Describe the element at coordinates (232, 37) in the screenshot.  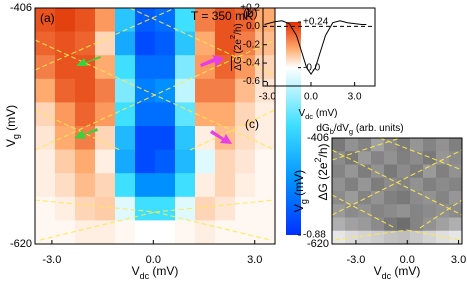
I see `y-axis-label-part: 2` at that location.